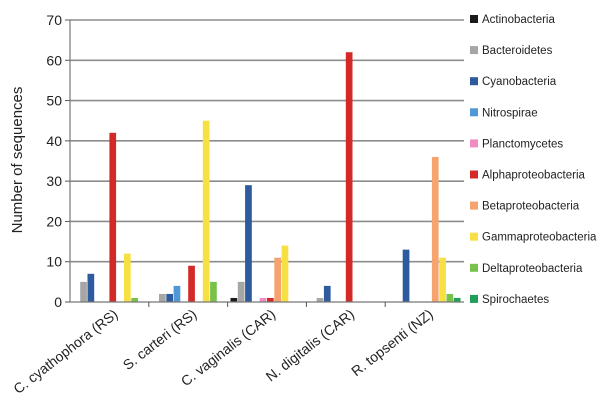 The height and width of the screenshot is (418, 610). Describe the element at coordinates (54, 141) in the screenshot. I see `y-tick-label: 40` at that location.